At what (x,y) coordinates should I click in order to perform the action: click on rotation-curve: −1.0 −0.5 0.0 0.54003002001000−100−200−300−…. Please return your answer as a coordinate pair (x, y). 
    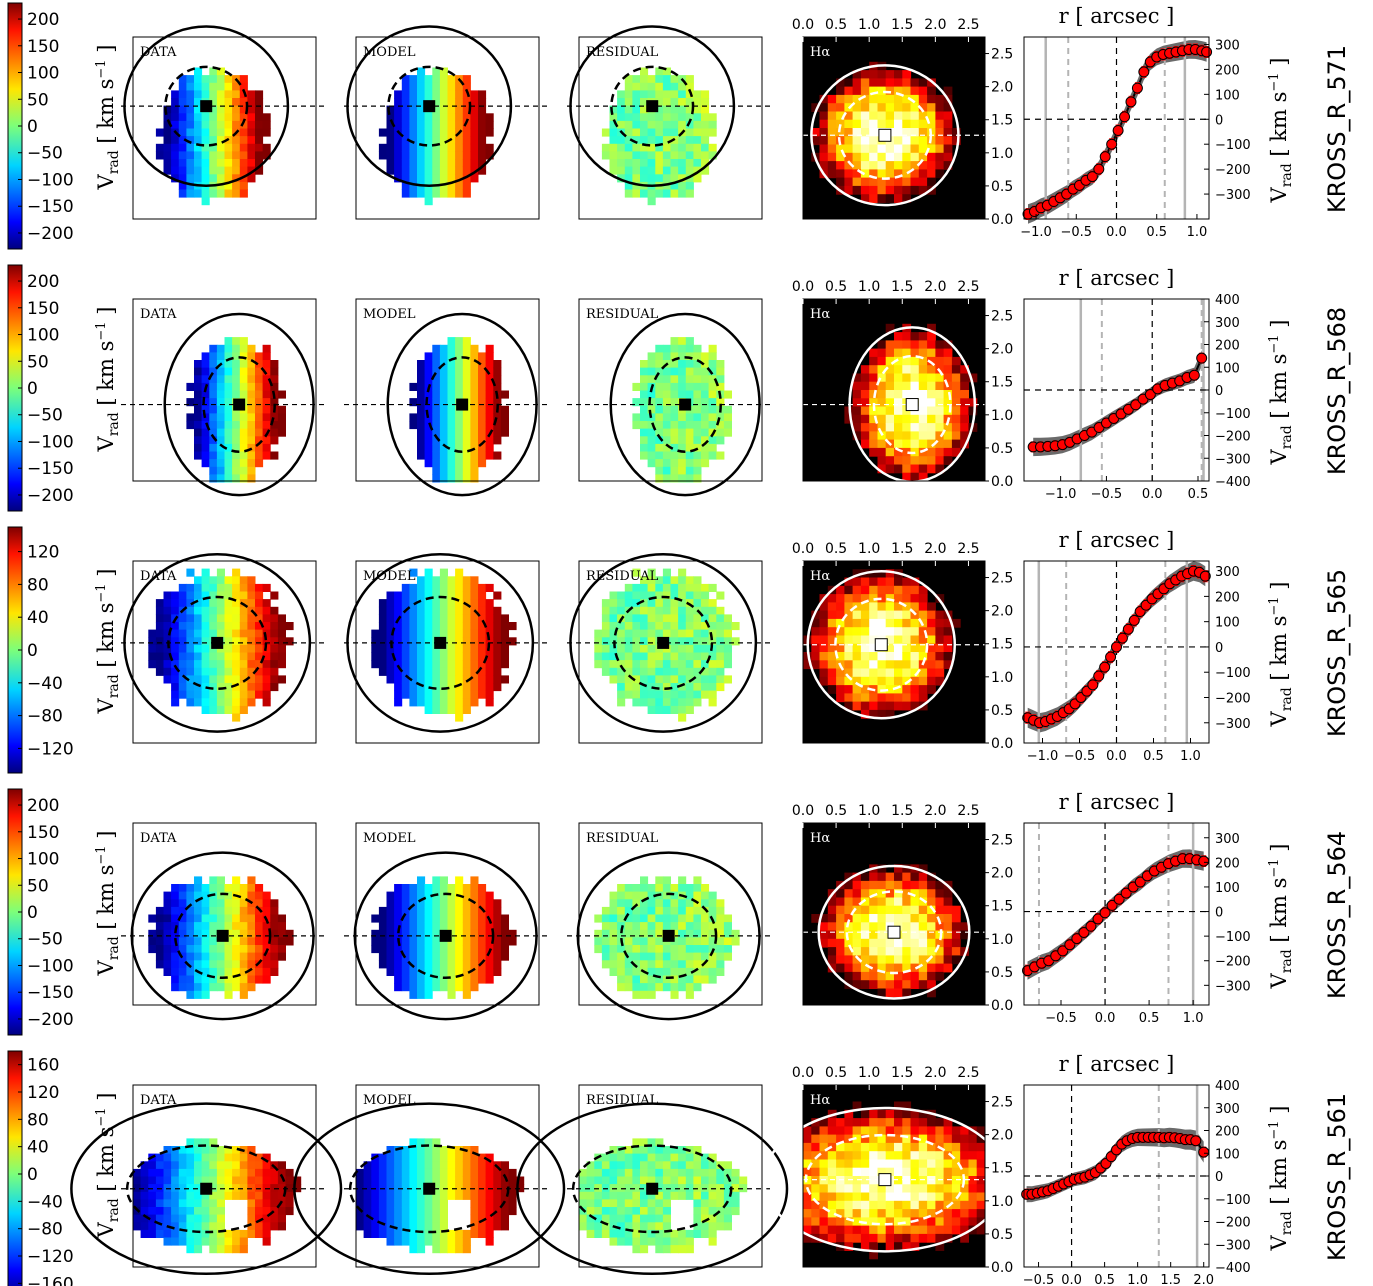
    Looking at the image, I should click on (1159, 384).